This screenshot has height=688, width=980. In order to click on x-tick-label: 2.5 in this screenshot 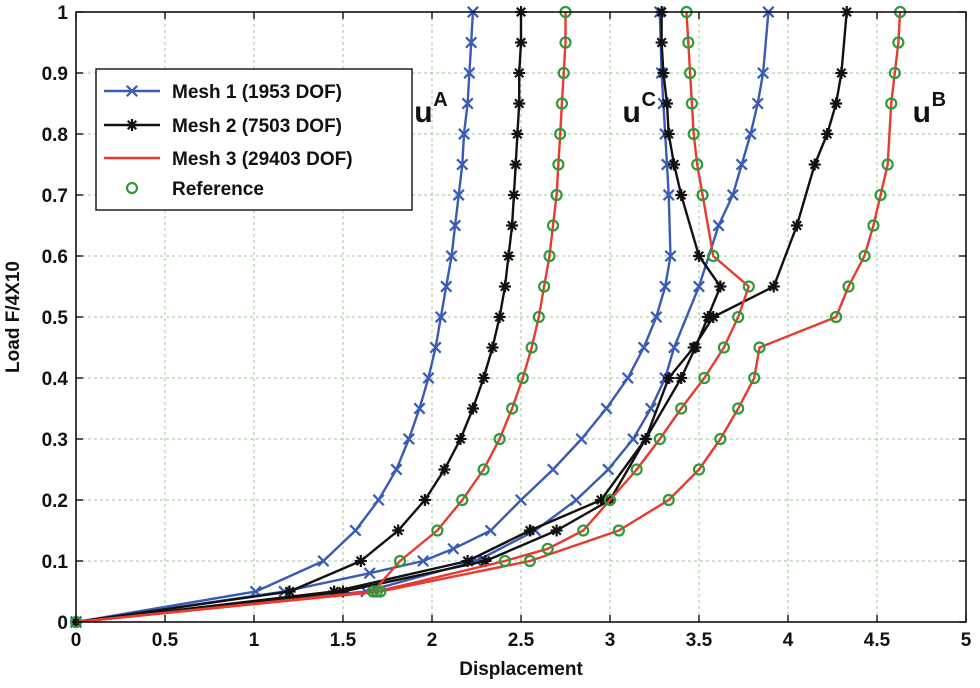, I will do `click(521, 640)`.